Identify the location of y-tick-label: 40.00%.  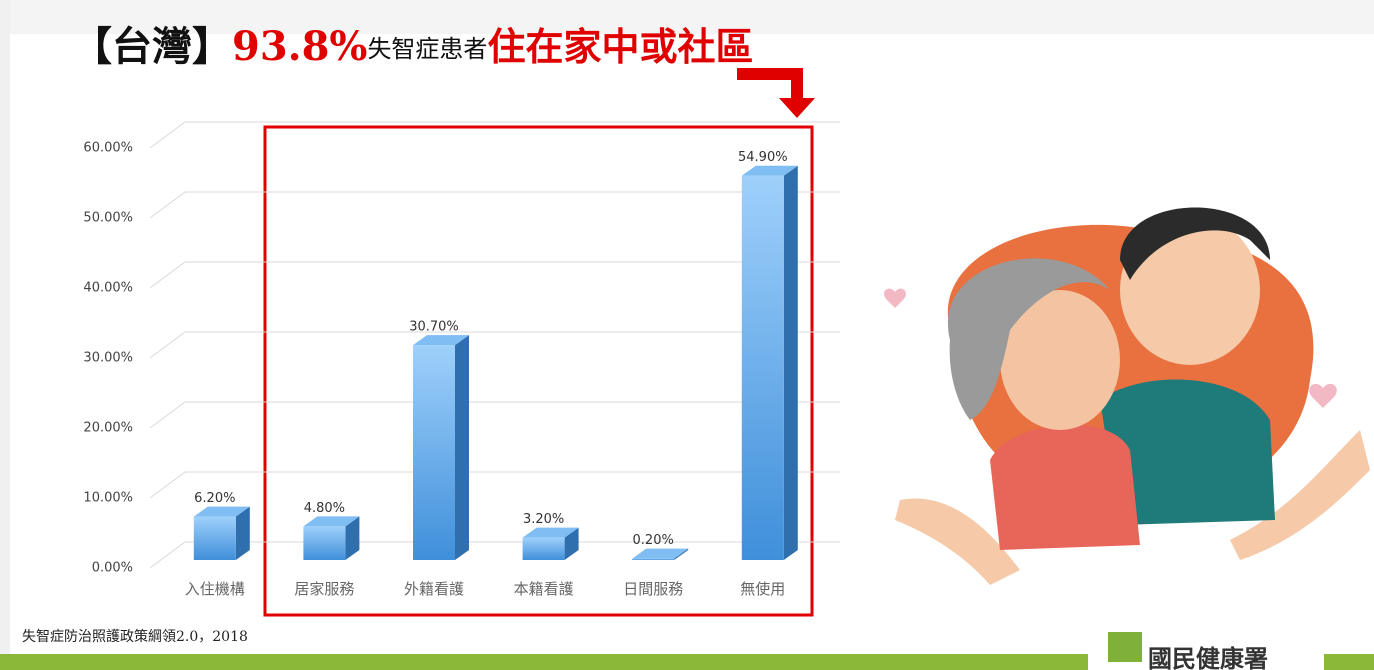
(108, 288).